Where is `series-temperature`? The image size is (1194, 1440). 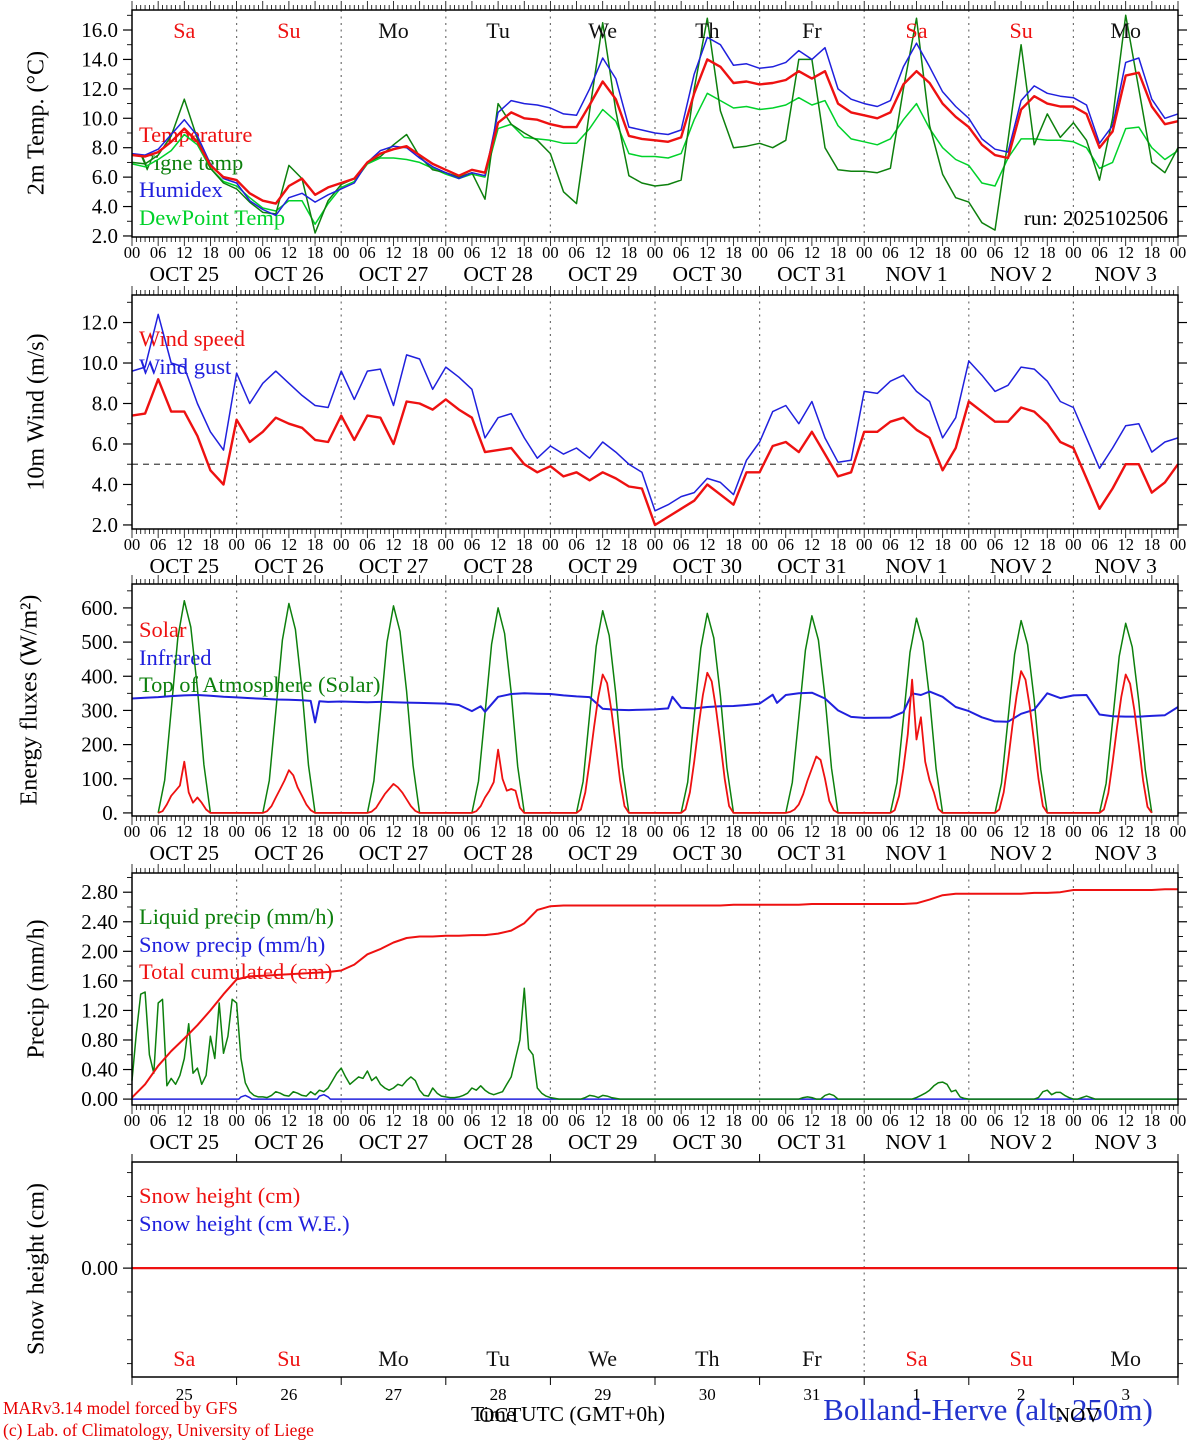 series-temperature is located at coordinates (655, 131).